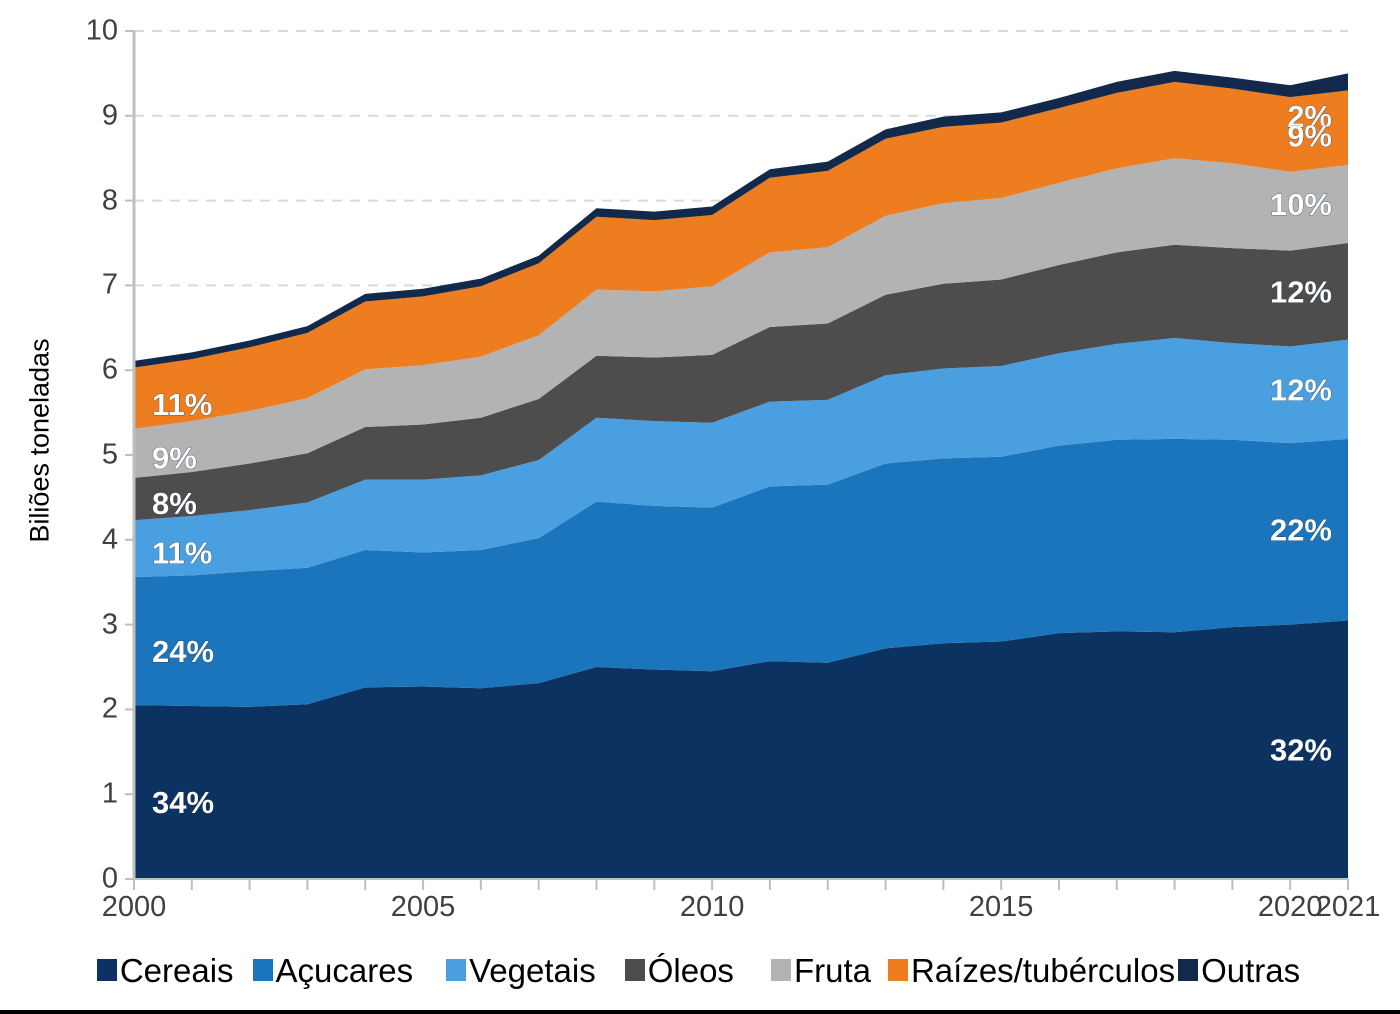  Describe the element at coordinates (532, 970) in the screenshot. I see `legend-item-label: Vegetais` at that location.